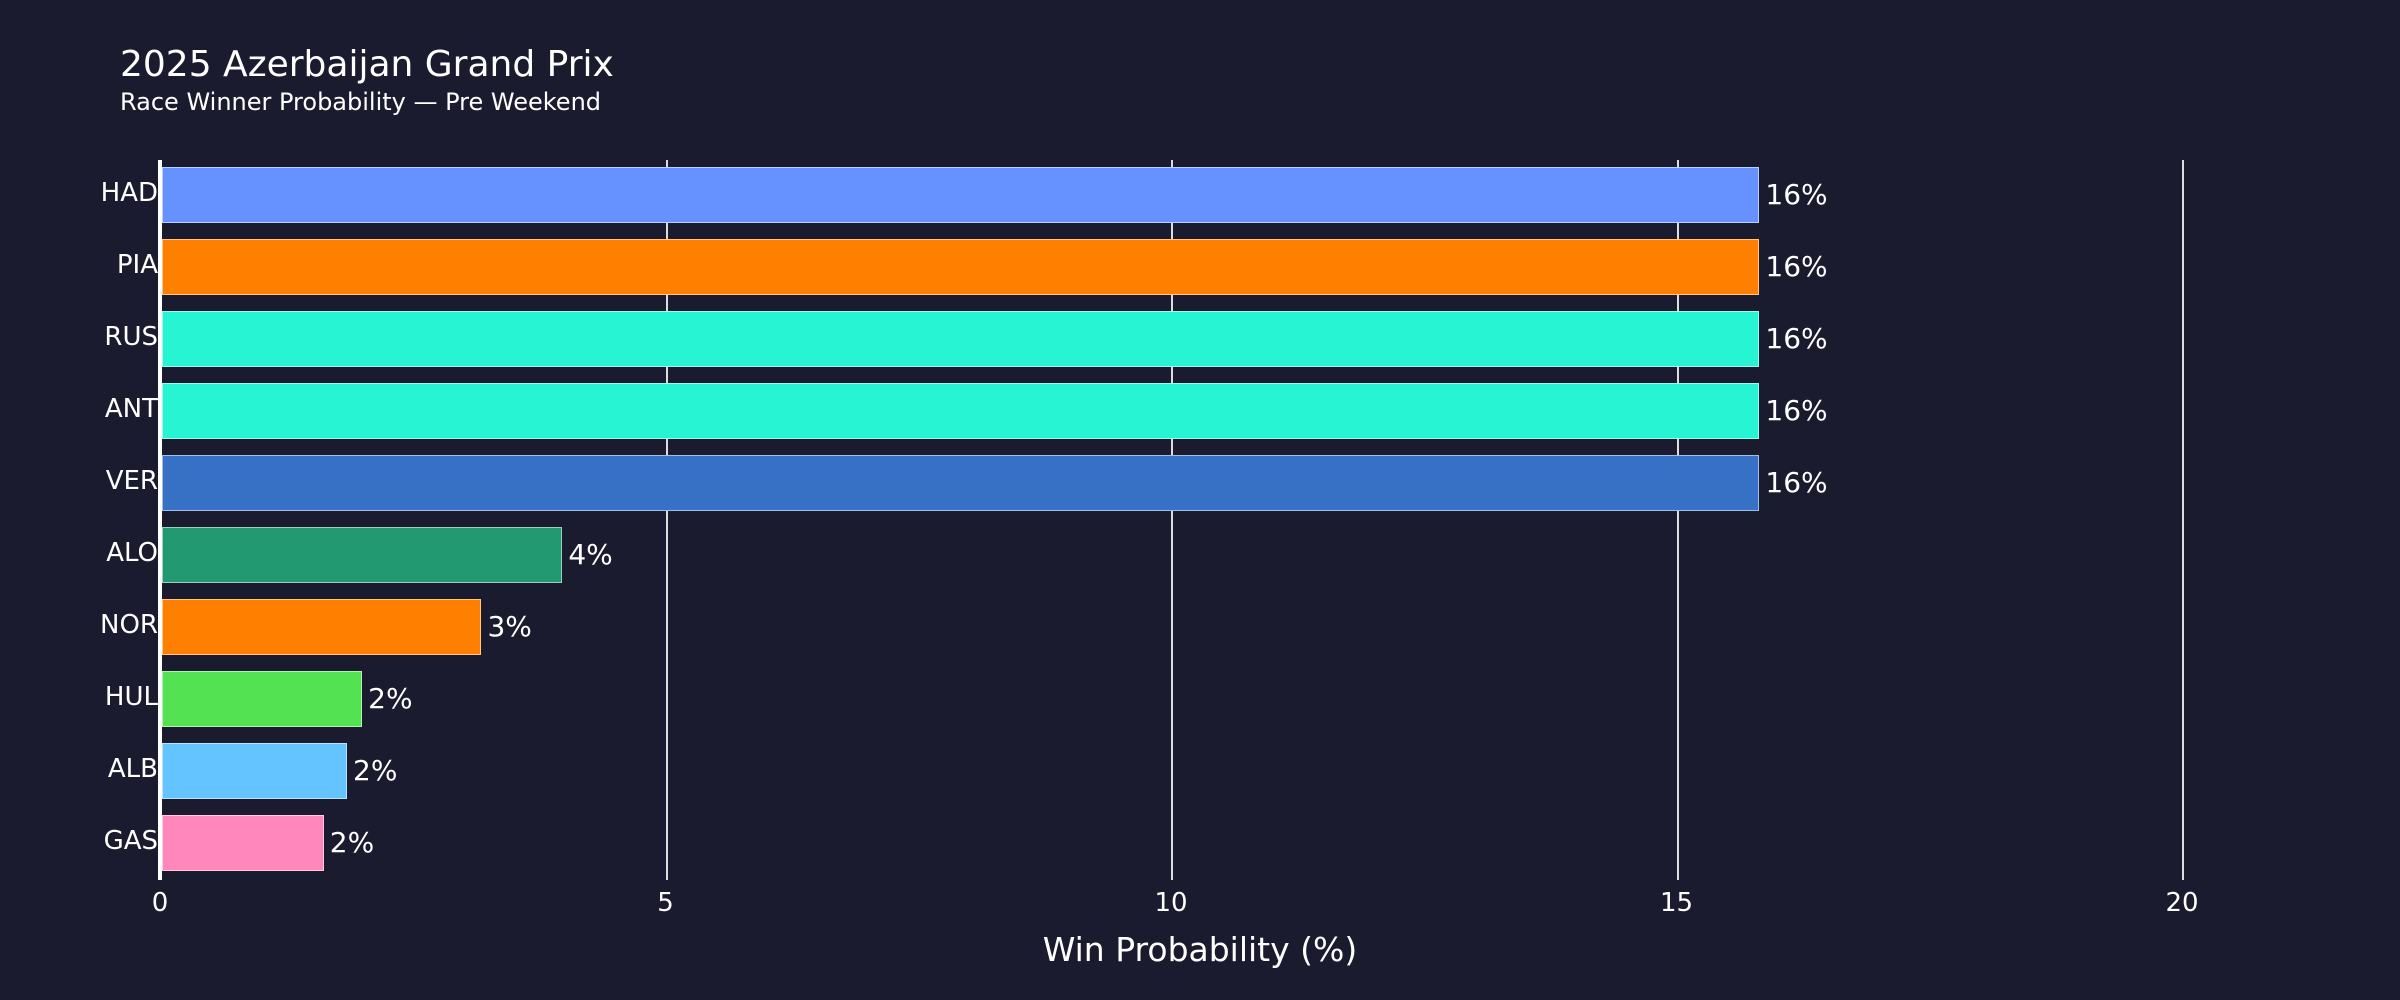 The image size is (2400, 1000). I want to click on x-tick-label: 20, so click(2182, 903).